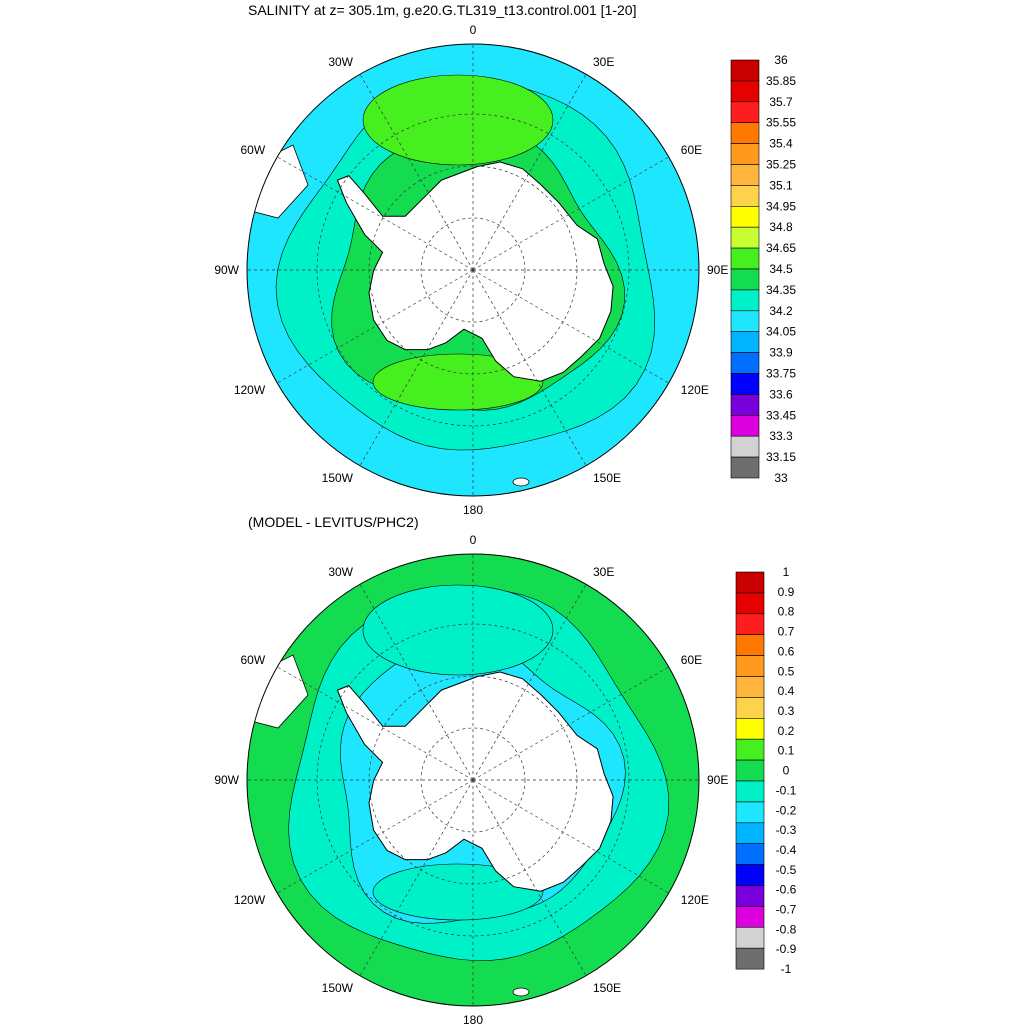  What do you see at coordinates (786, 612) in the screenshot?
I see `colorbar-label: 0.8` at bounding box center [786, 612].